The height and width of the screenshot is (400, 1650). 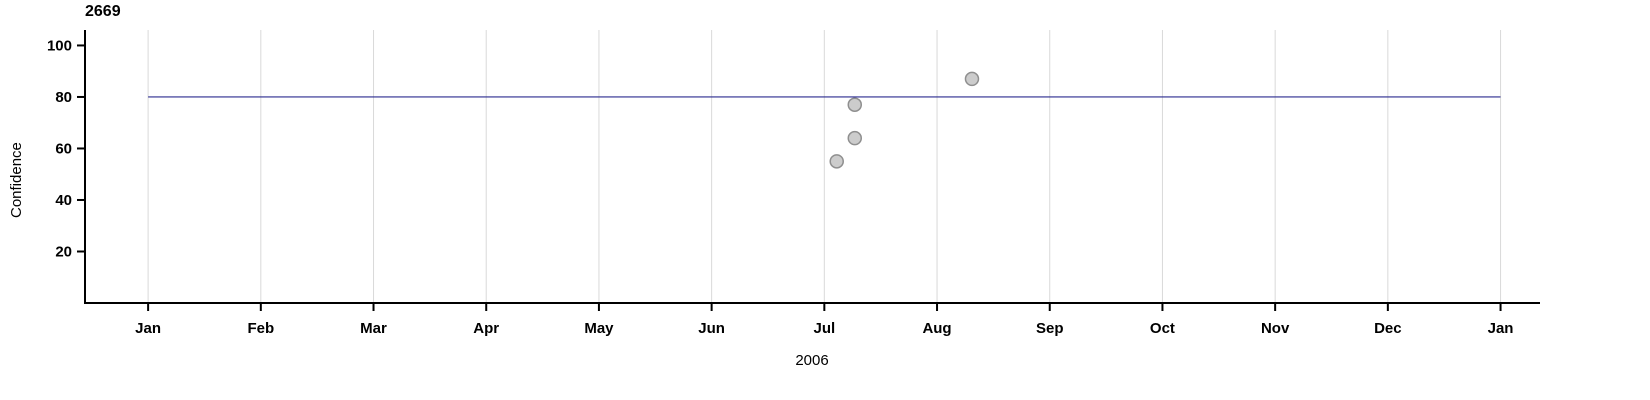 What do you see at coordinates (711, 328) in the screenshot?
I see `x-tick-label: Jun` at bounding box center [711, 328].